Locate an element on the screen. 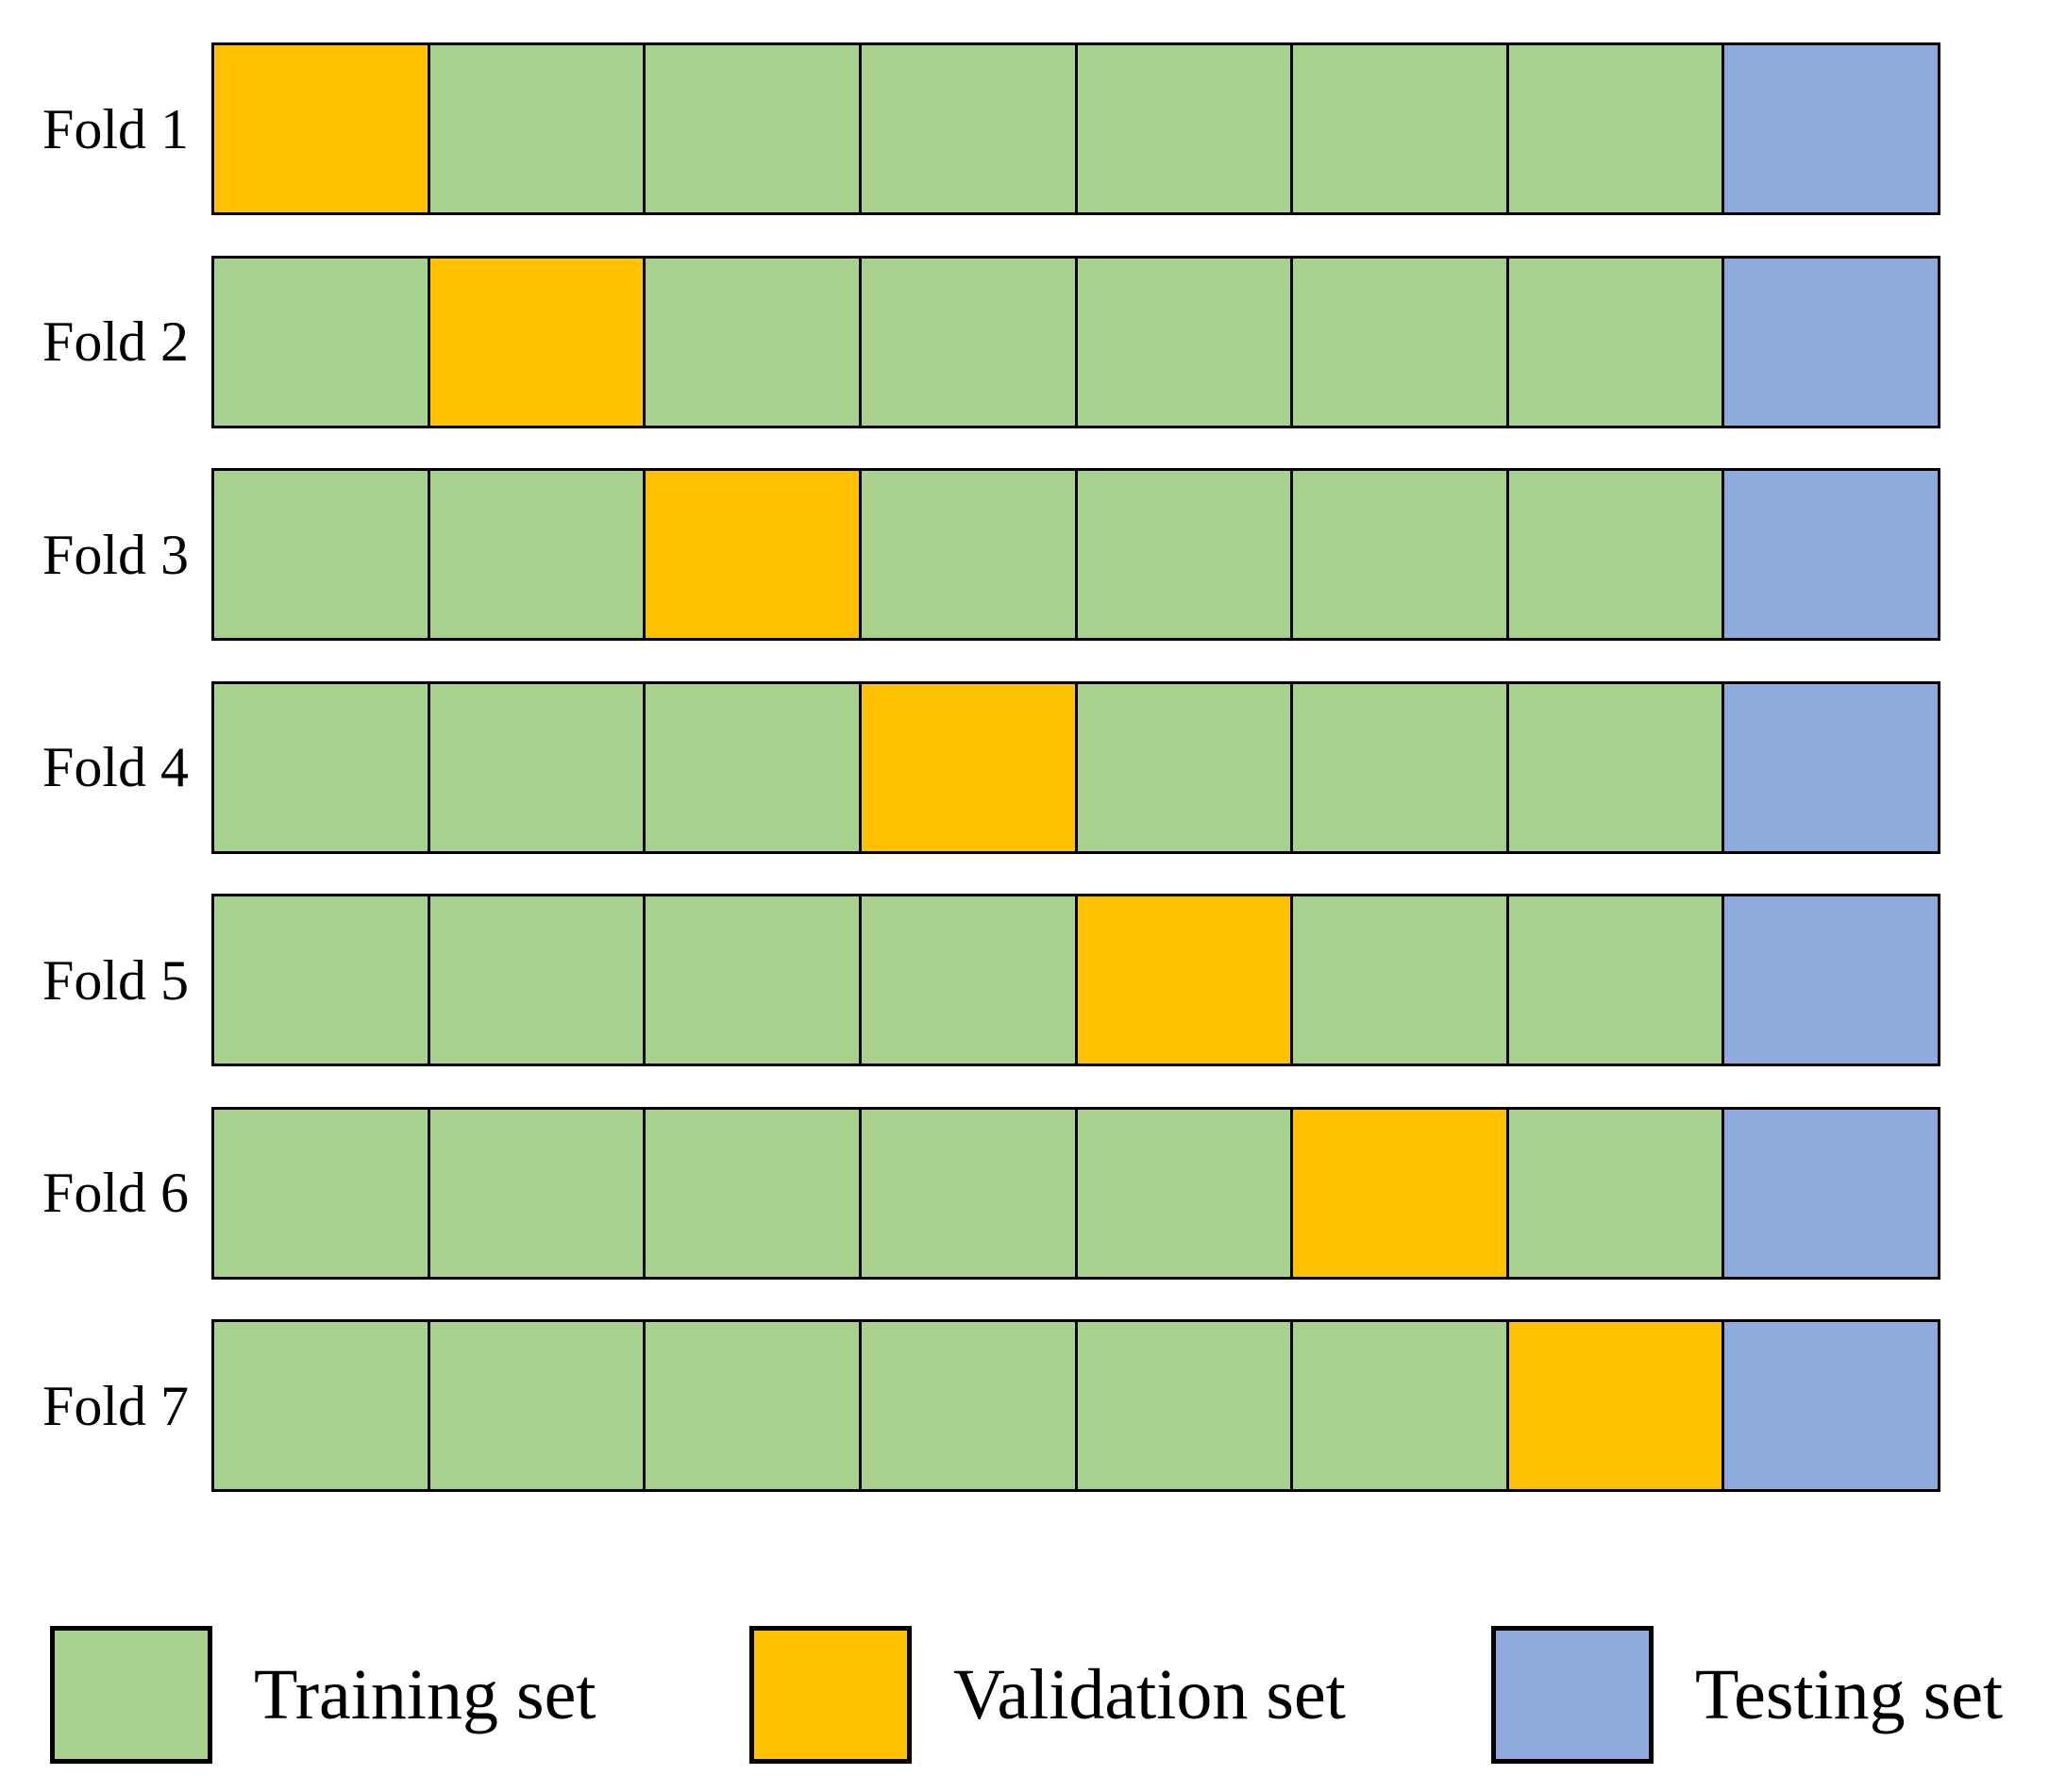  validation-swatch is located at coordinates (830, 1695).